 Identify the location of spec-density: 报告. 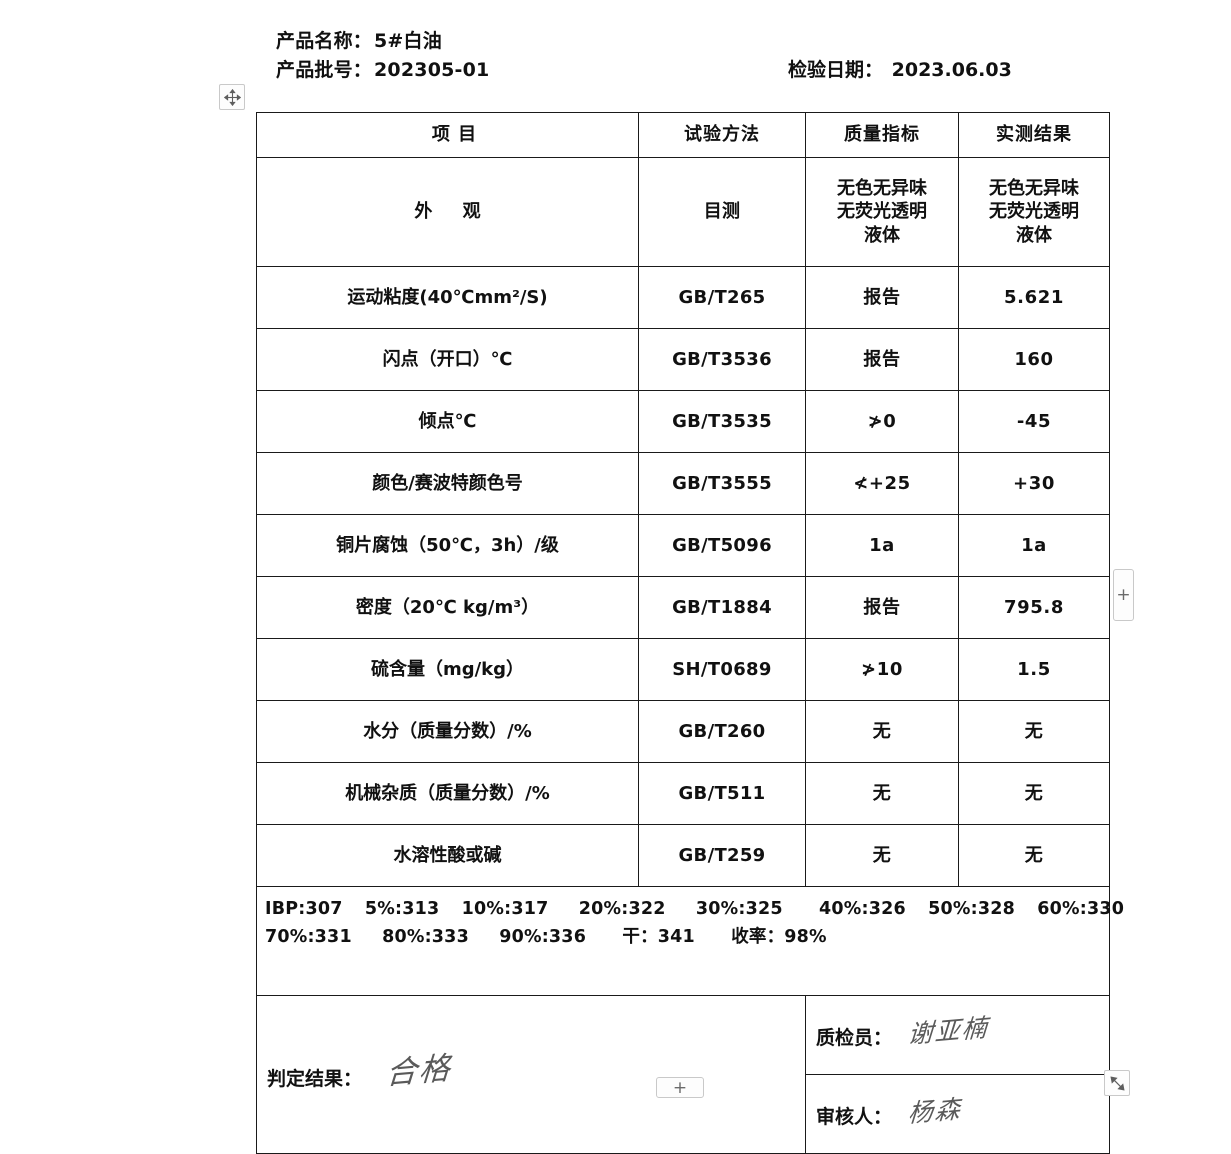
(882, 607).